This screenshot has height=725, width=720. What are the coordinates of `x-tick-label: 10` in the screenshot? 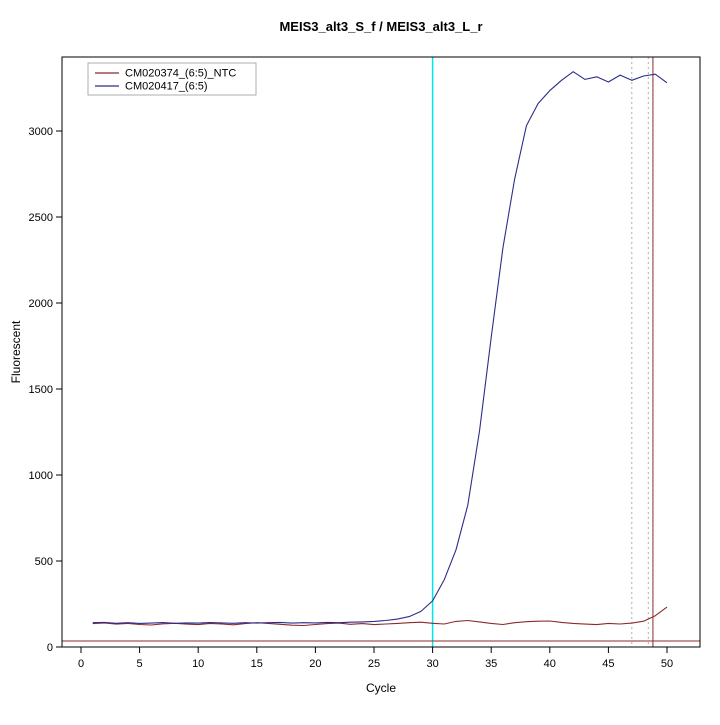 It's located at (198, 664).